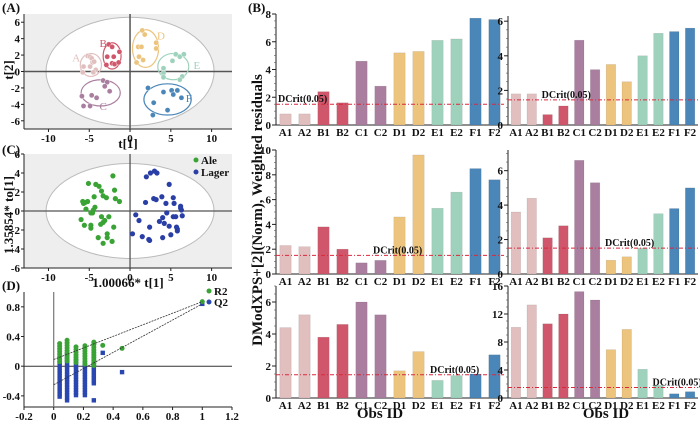 The height and width of the screenshot is (423, 700). Describe the element at coordinates (11, 149) in the screenshot. I see `panel-label-c: (C)` at that location.